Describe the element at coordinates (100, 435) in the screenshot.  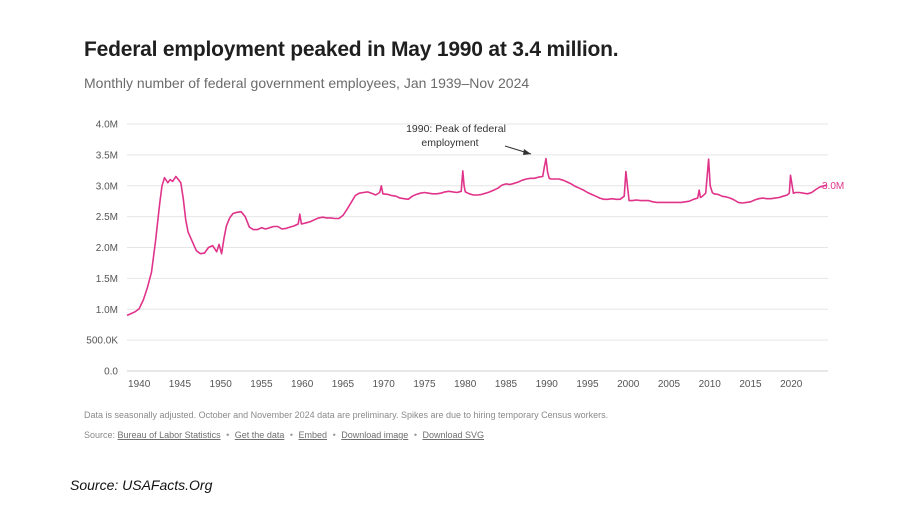
I see `source-prefix: Source:` at that location.